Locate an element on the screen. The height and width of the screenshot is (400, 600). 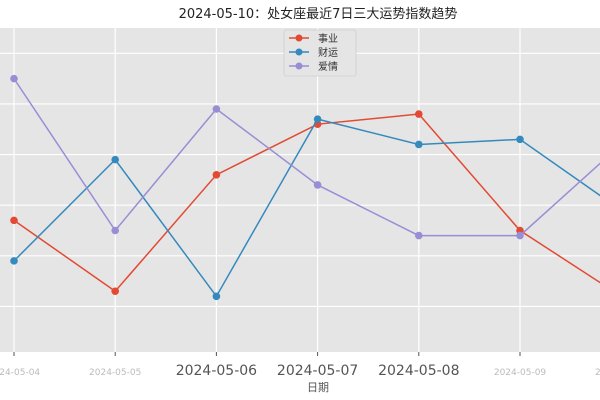
x-tick-label: 2024-05-06 is located at coordinates (216, 371).